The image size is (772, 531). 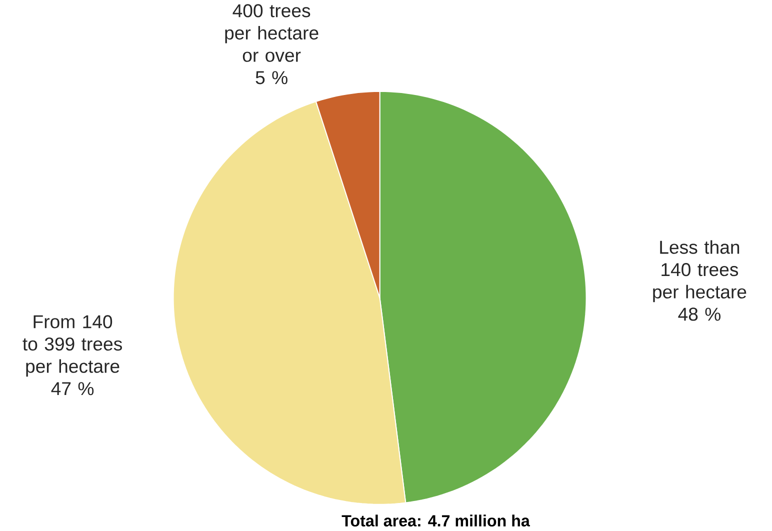 I want to click on text: Total area: 4.7 million ha, so click(x=436, y=520).